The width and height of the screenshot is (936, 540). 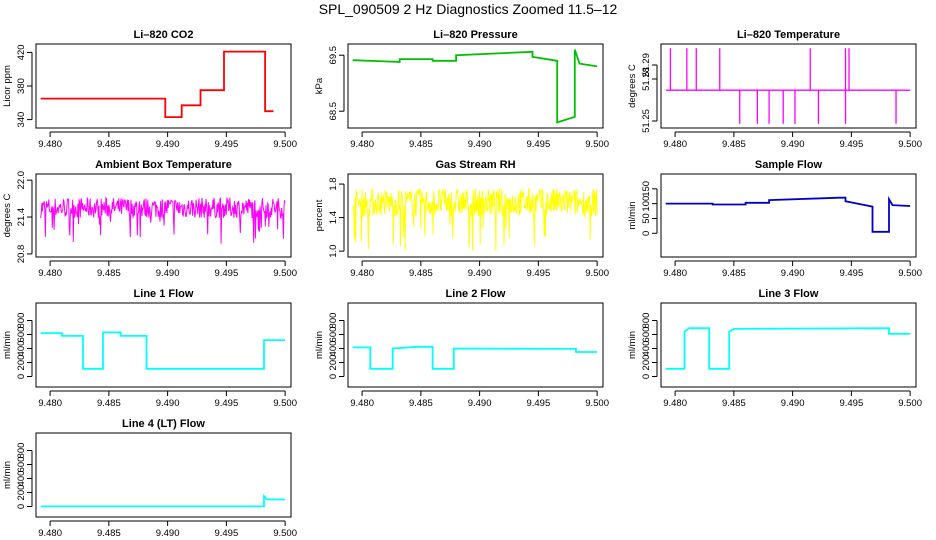 What do you see at coordinates (21, 52) in the screenshot?
I see `y-tick-label: 420` at bounding box center [21, 52].